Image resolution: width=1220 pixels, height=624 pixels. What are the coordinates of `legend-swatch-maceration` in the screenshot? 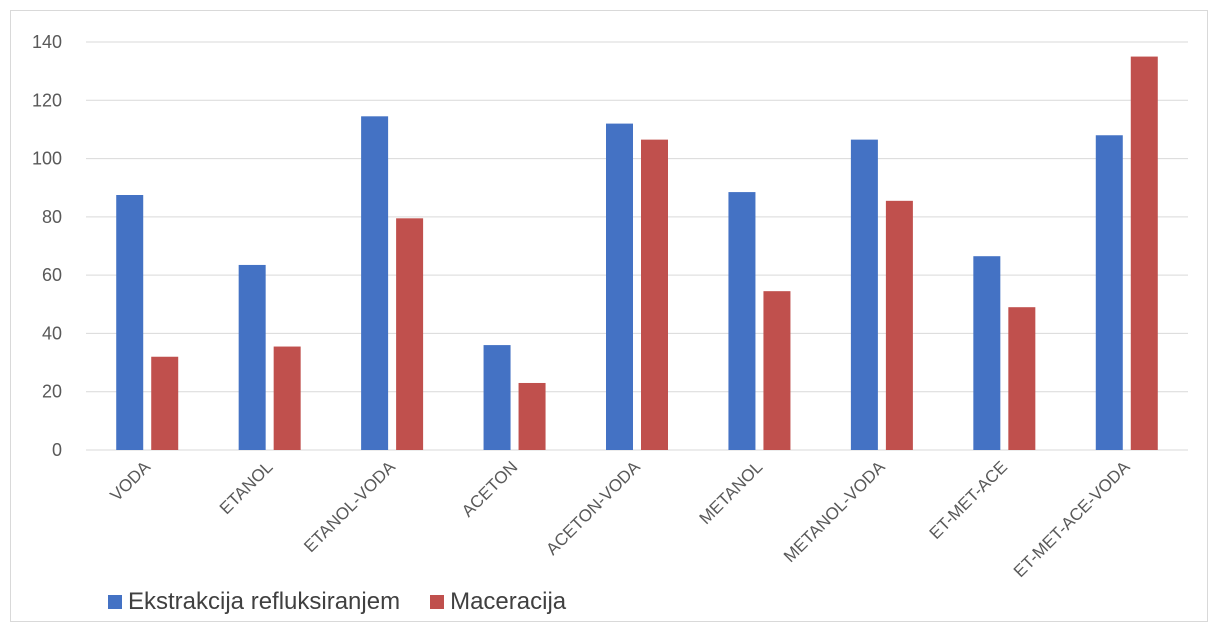 It's located at (437, 602).